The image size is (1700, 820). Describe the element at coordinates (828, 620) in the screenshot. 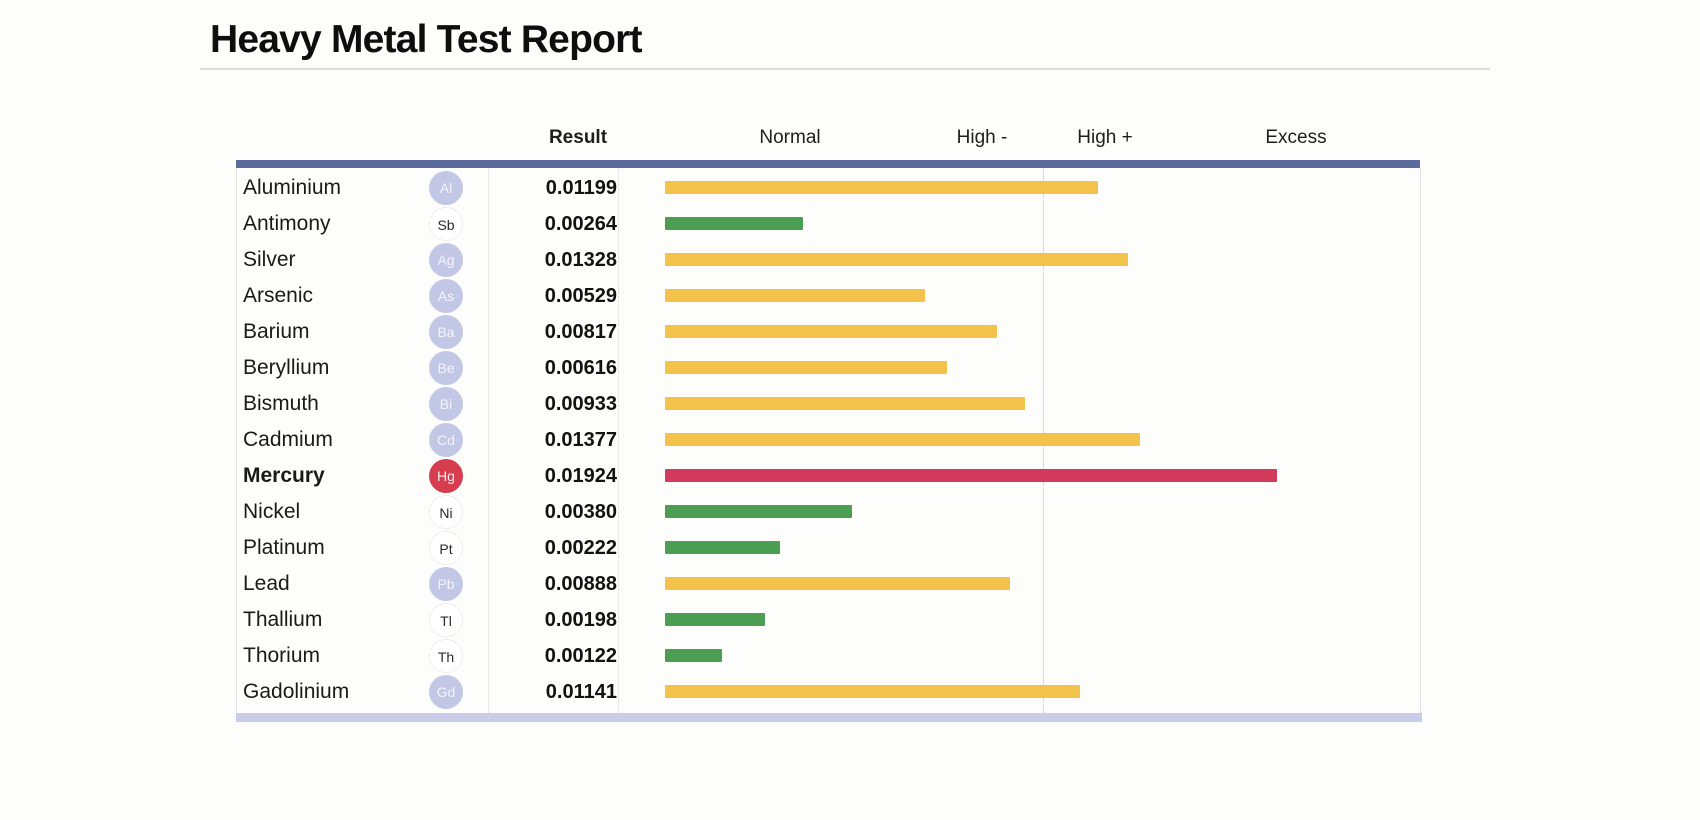

I see `table-row: Thallium Tl 0.00198` at that location.